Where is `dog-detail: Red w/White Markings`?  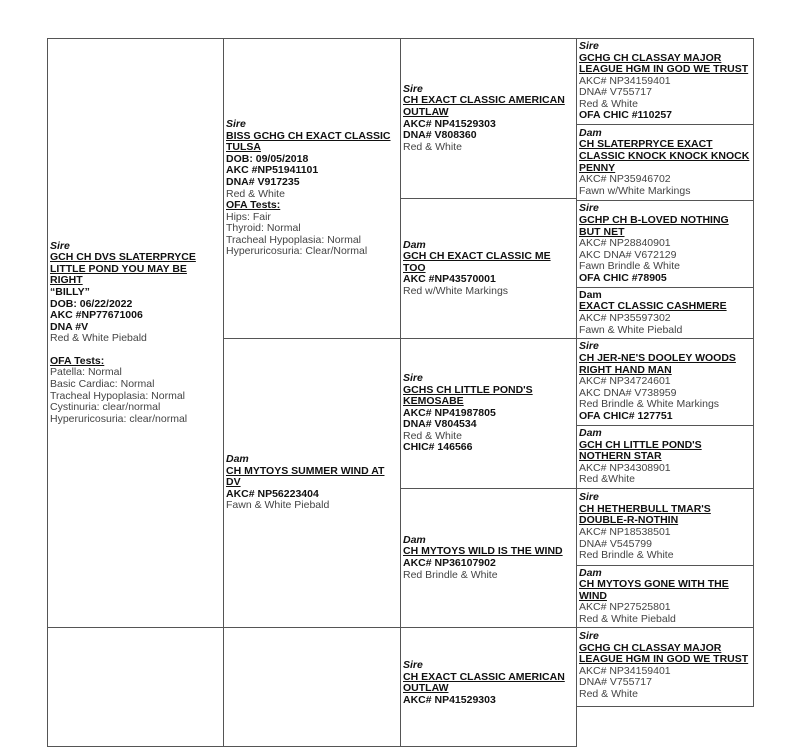
dog-detail: Red w/White Markings is located at coordinates (456, 290).